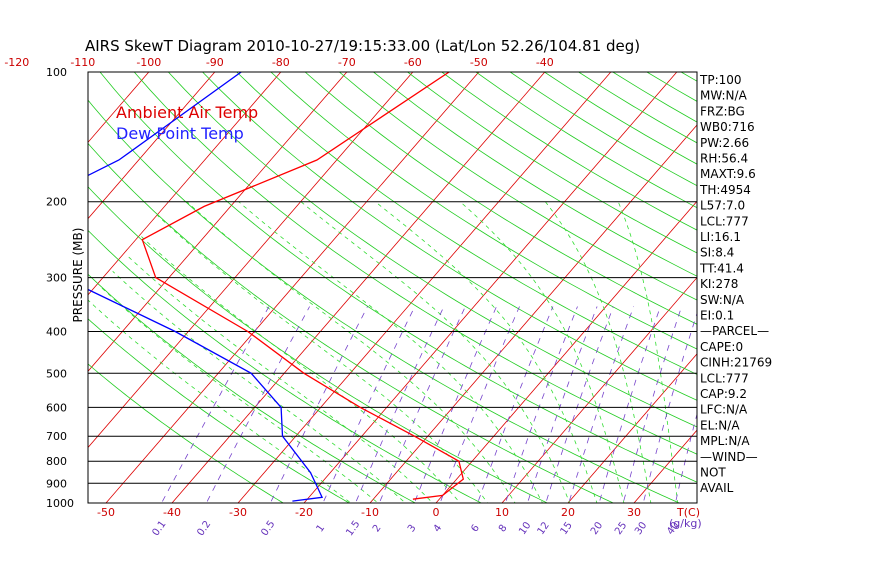  Describe the element at coordinates (238, 512) in the screenshot. I see `bottom-temp-tick-label: -30` at that location.